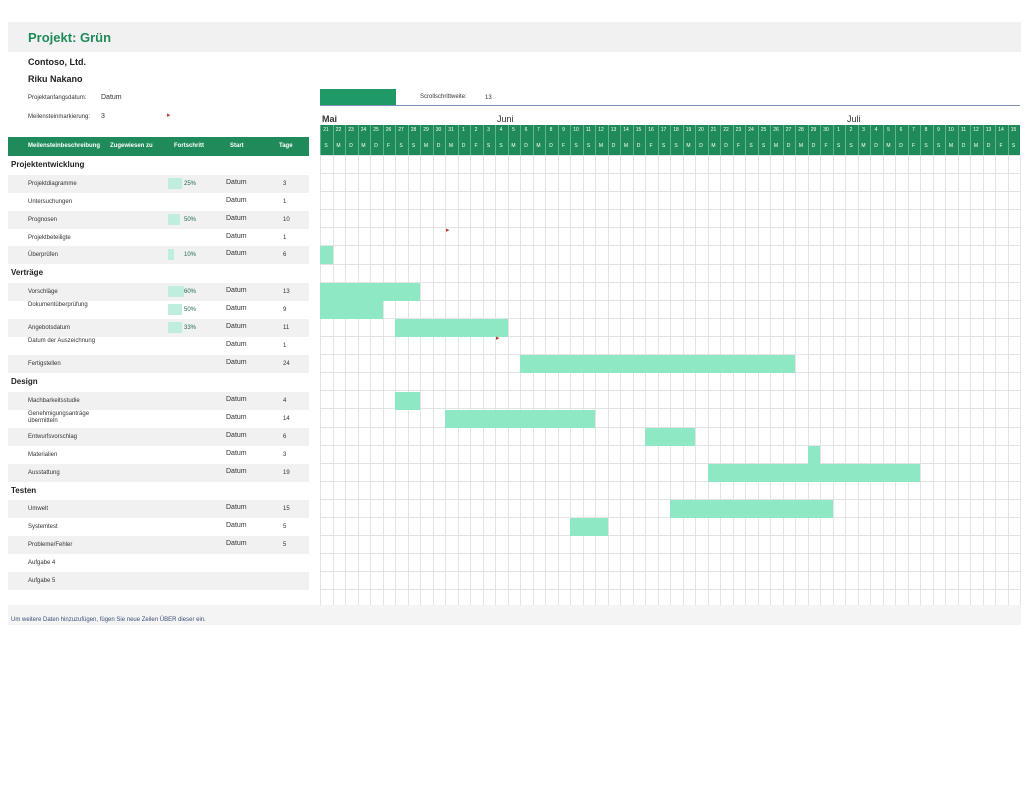 This screenshot has width=1034, height=800. What do you see at coordinates (54, 401) in the screenshot?
I see `task-name: Machbarkeitsstudie` at bounding box center [54, 401].